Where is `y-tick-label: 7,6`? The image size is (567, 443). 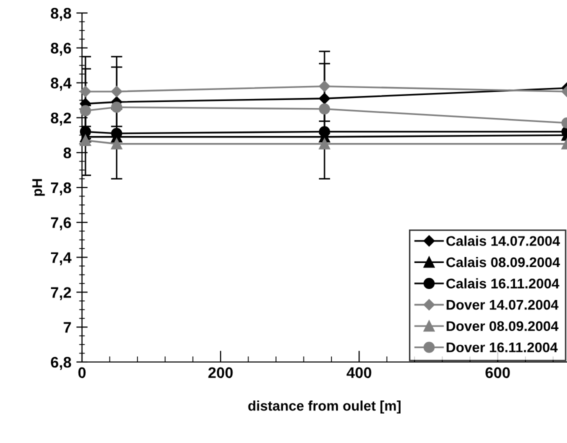 y-tick-label: 7,6 is located at coordinates (61, 223).